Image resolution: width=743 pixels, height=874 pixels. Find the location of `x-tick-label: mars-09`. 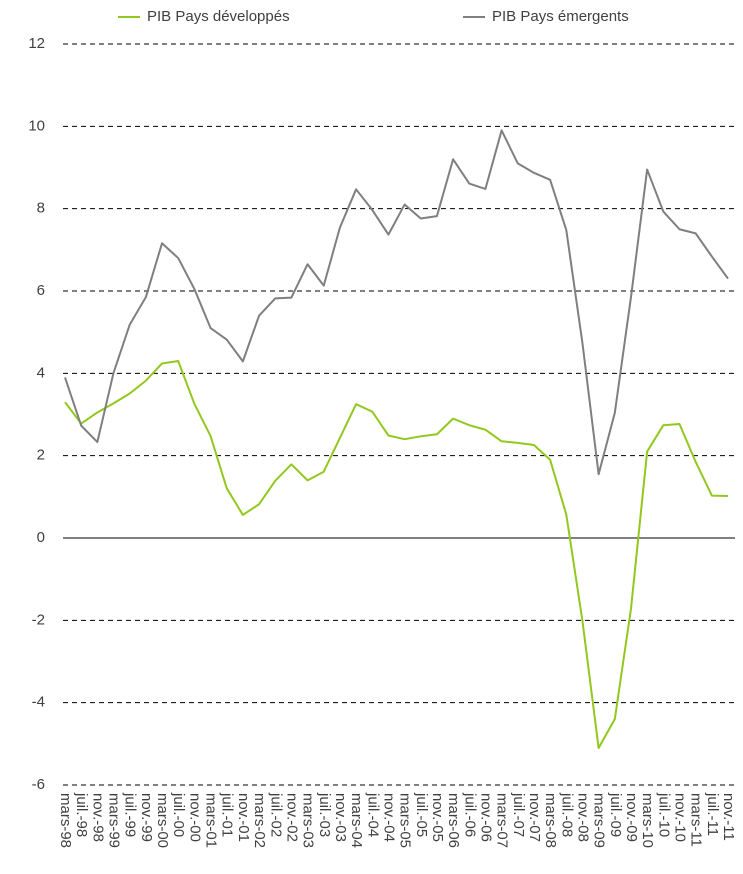

x-tick-label: mars-09 is located at coordinates (599, 820).